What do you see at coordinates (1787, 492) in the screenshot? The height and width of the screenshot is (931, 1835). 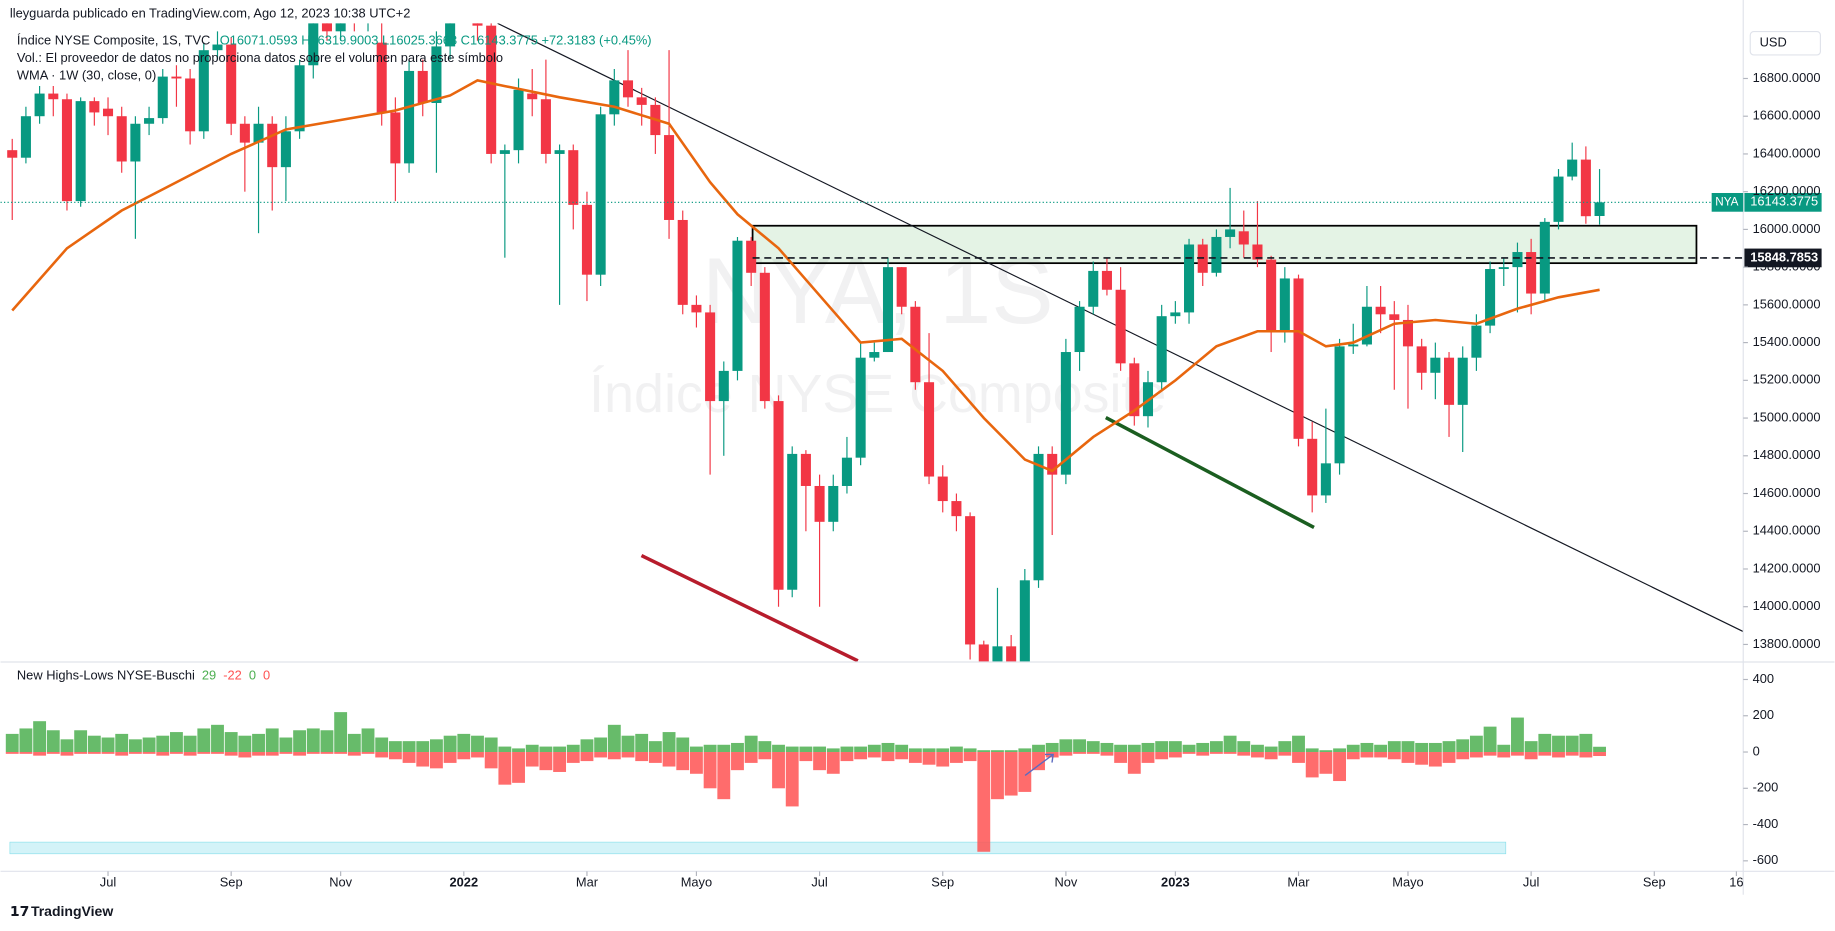 I see `y-tick-label: 14600.0000` at bounding box center [1787, 492].